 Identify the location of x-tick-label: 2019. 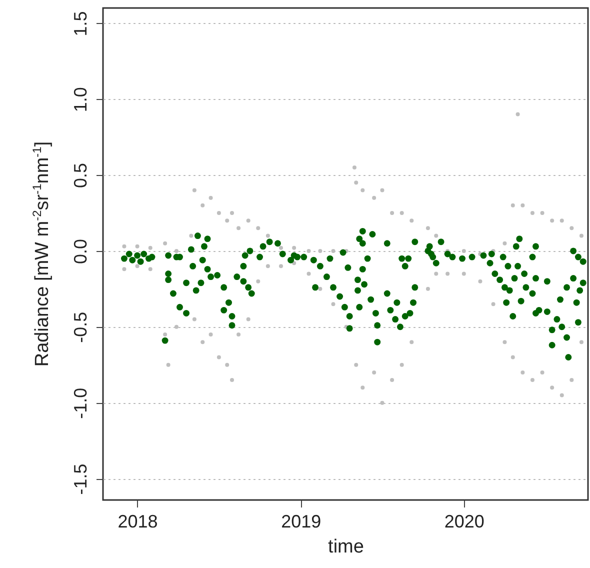
(301, 522).